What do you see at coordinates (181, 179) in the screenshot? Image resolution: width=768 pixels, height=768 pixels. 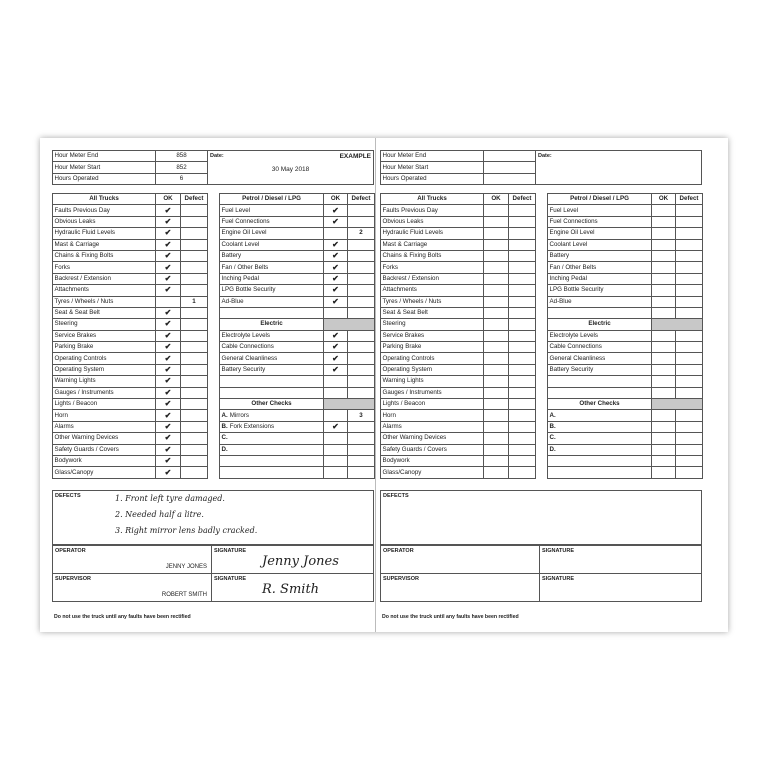 I see `hours-operated-value: 6` at bounding box center [181, 179].